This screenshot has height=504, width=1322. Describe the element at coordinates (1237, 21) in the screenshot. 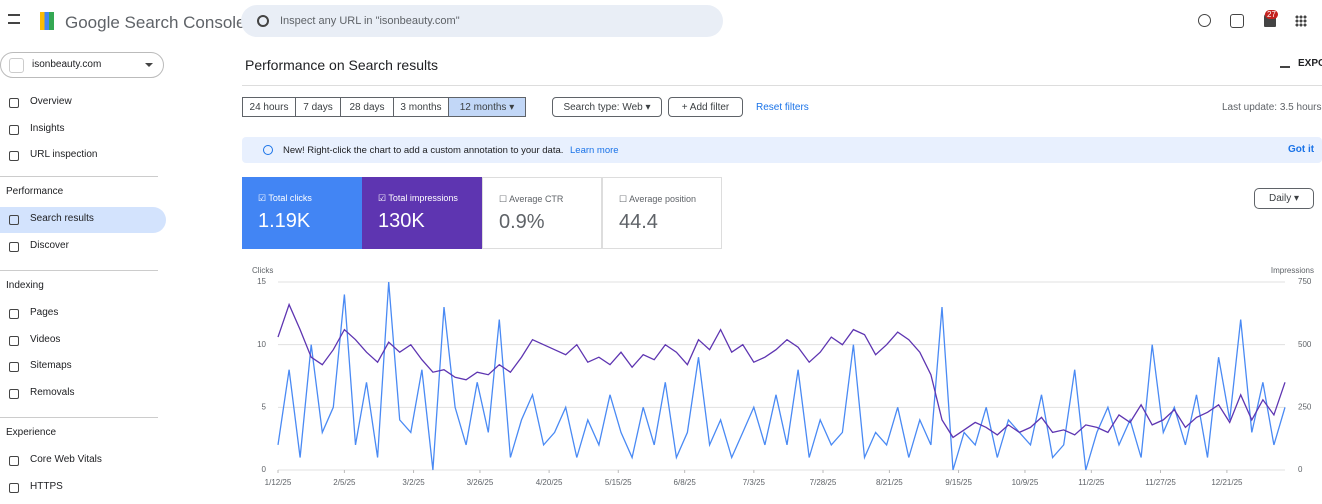

I see `account-icon` at that location.